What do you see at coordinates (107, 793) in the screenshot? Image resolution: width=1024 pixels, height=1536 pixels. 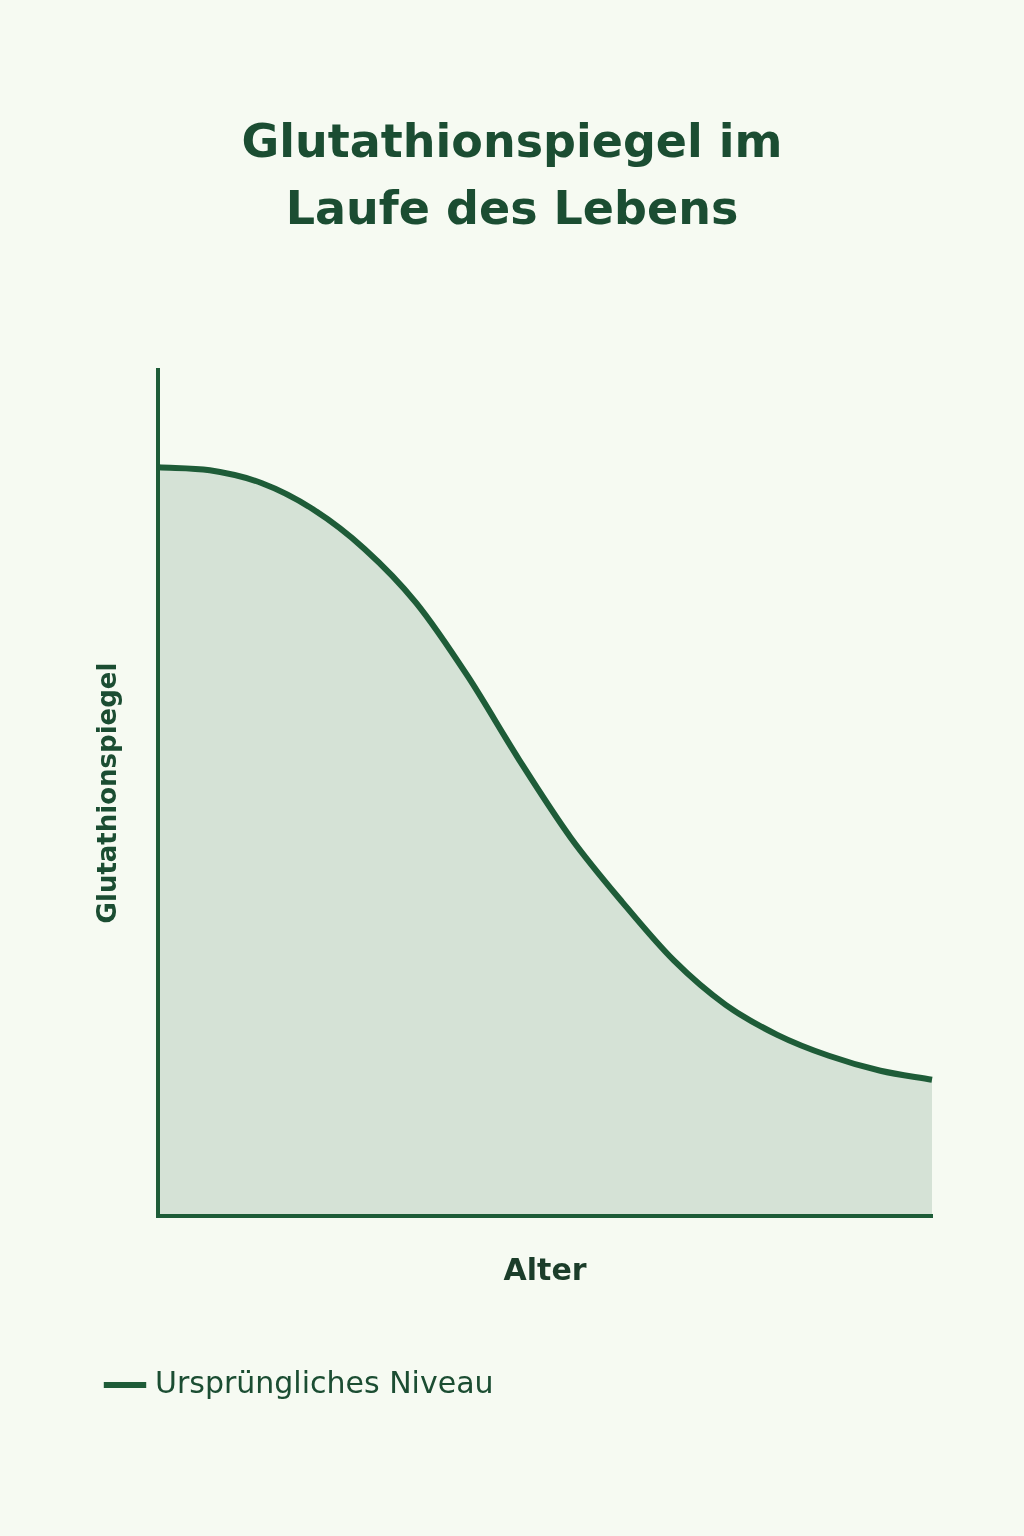 I see `y-axis-title: Glutathionspiegel` at bounding box center [107, 793].